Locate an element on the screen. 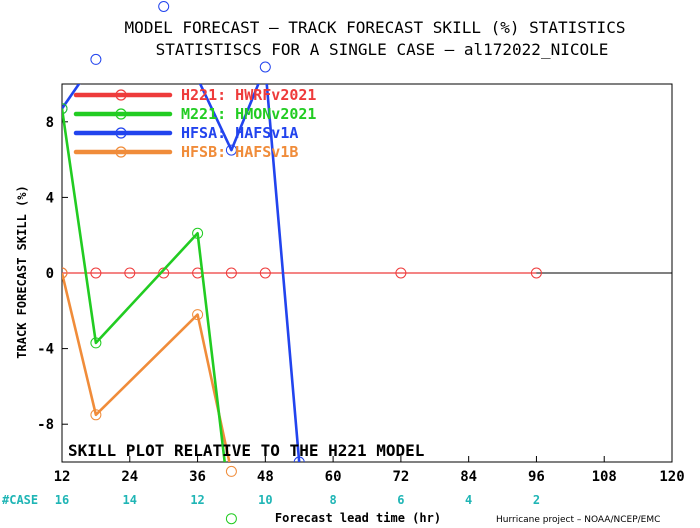 This screenshot has width=700, height=528. case-count: 14 is located at coordinates (130, 500).